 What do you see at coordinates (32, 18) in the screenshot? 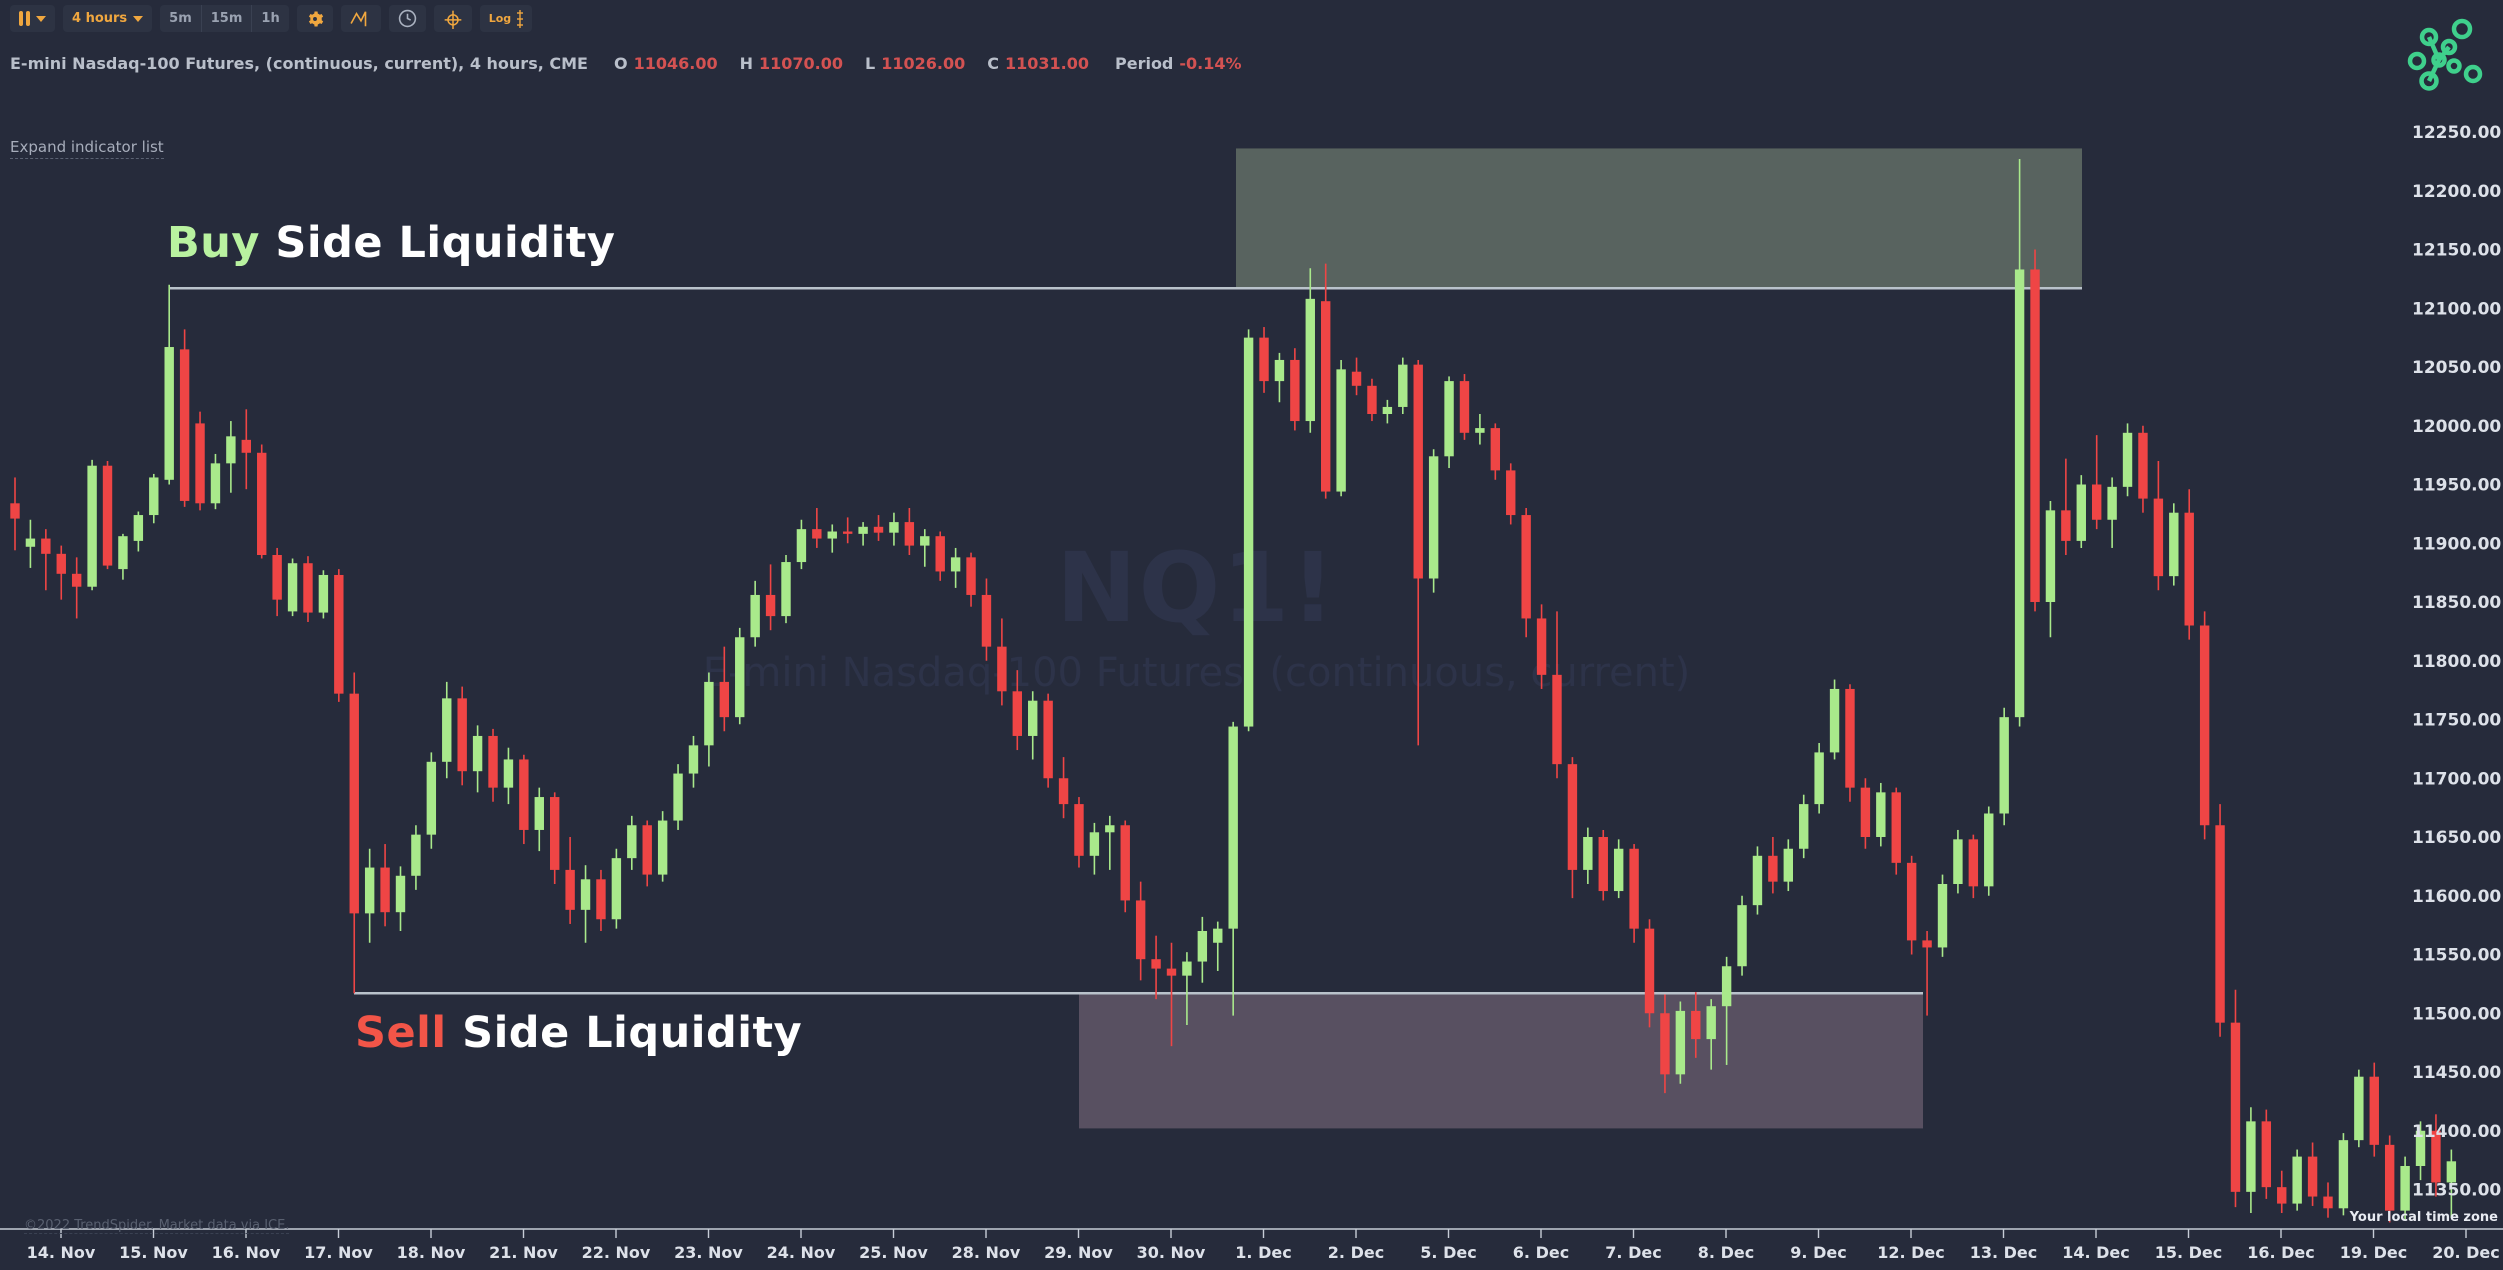
I see `chart-type-button` at bounding box center [32, 18].